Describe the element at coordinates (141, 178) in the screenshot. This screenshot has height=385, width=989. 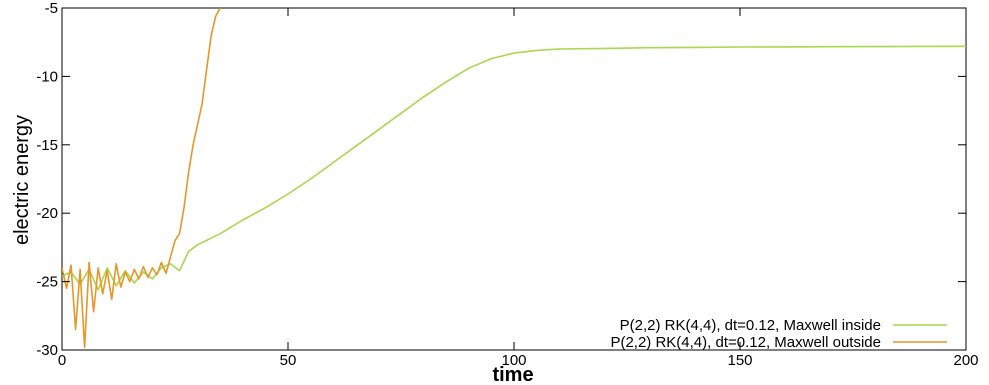
I see `series-line-maxwell-outside` at that location.